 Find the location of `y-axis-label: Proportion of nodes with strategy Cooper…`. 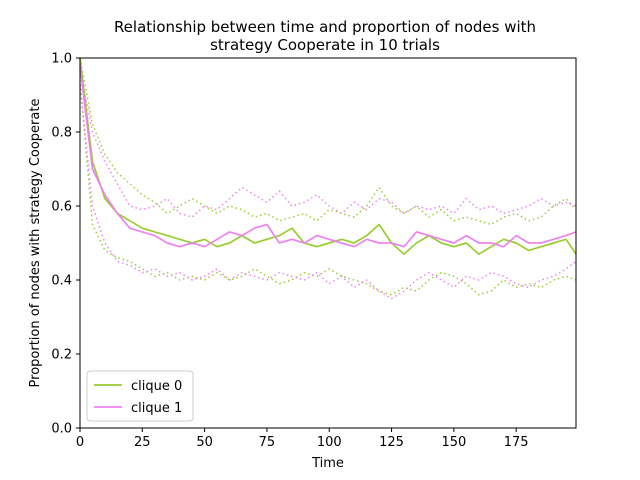

y-axis-label: Proportion of nodes with strategy Cooper… is located at coordinates (35, 243).